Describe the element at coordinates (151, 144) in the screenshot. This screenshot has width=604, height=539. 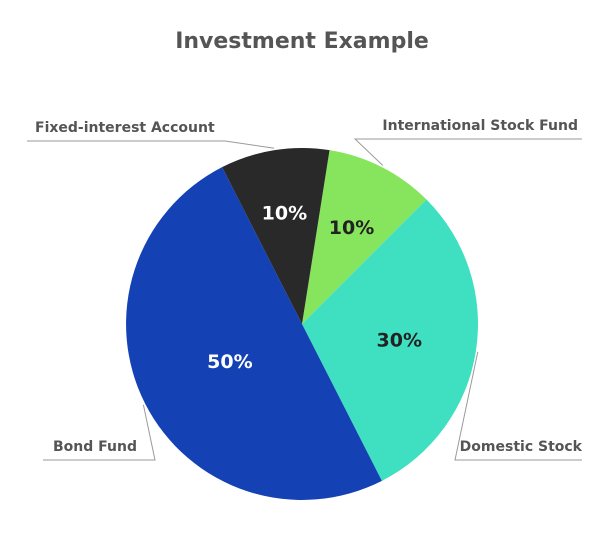
I see `leader-line-fixed-interest-account` at that location.